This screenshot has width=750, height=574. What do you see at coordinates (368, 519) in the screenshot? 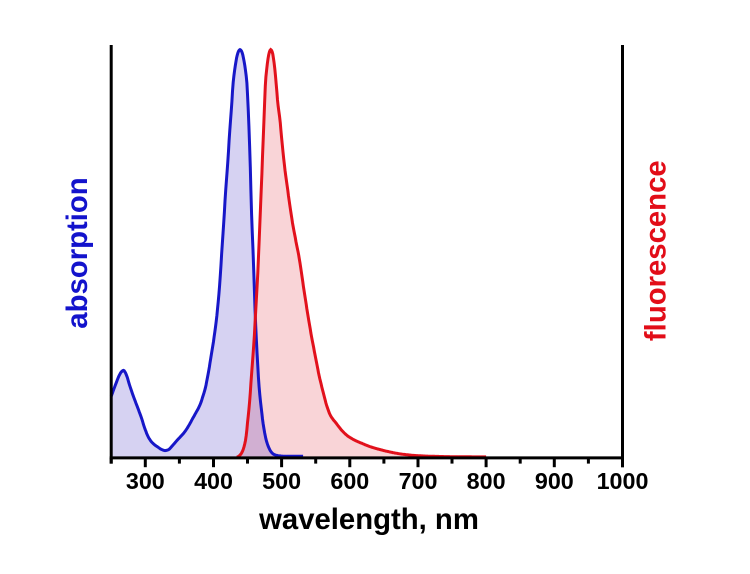
I see `svg-text: wavelength, nm` at bounding box center [368, 519].